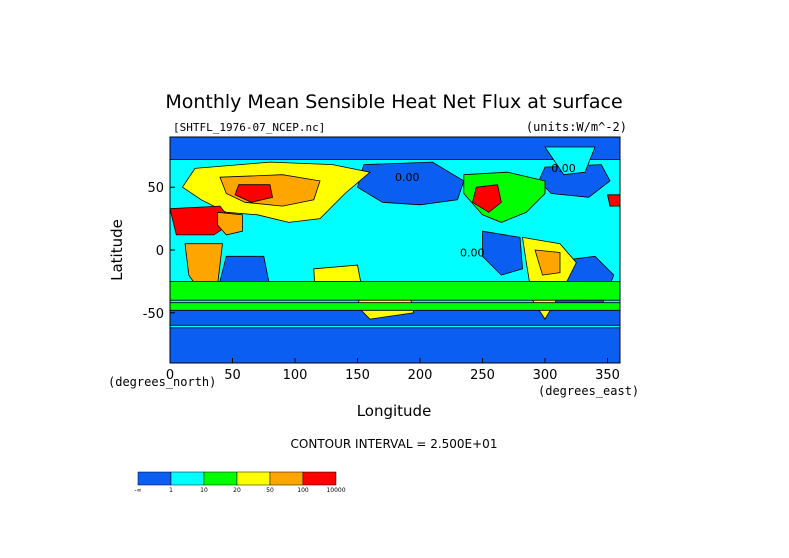 The width and height of the screenshot is (789, 558). I want to click on flux-region-central-asia-red, so click(253, 193).